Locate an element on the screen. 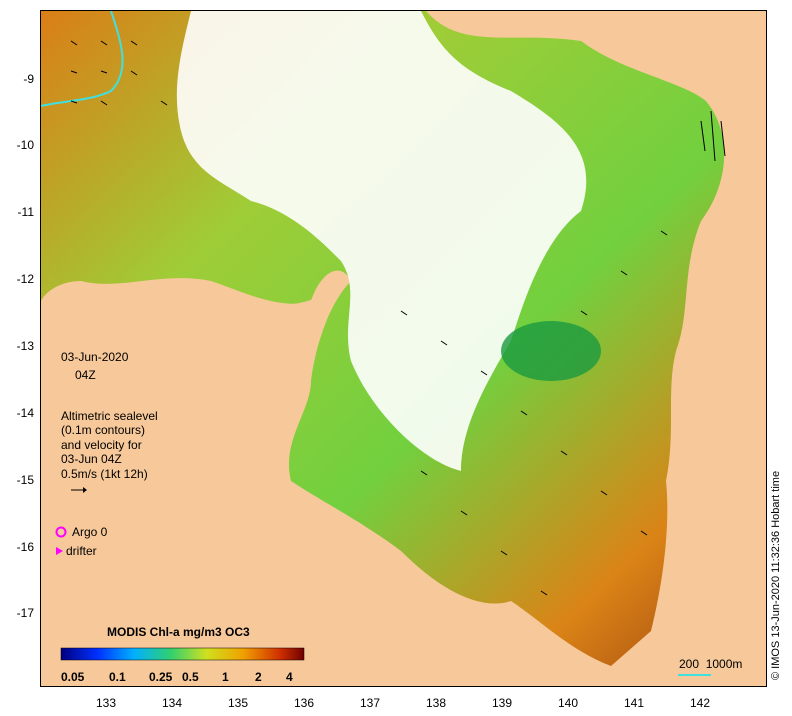 The width and height of the screenshot is (792, 716). velocity-contours: (0.1m contours) is located at coordinates (103, 430).